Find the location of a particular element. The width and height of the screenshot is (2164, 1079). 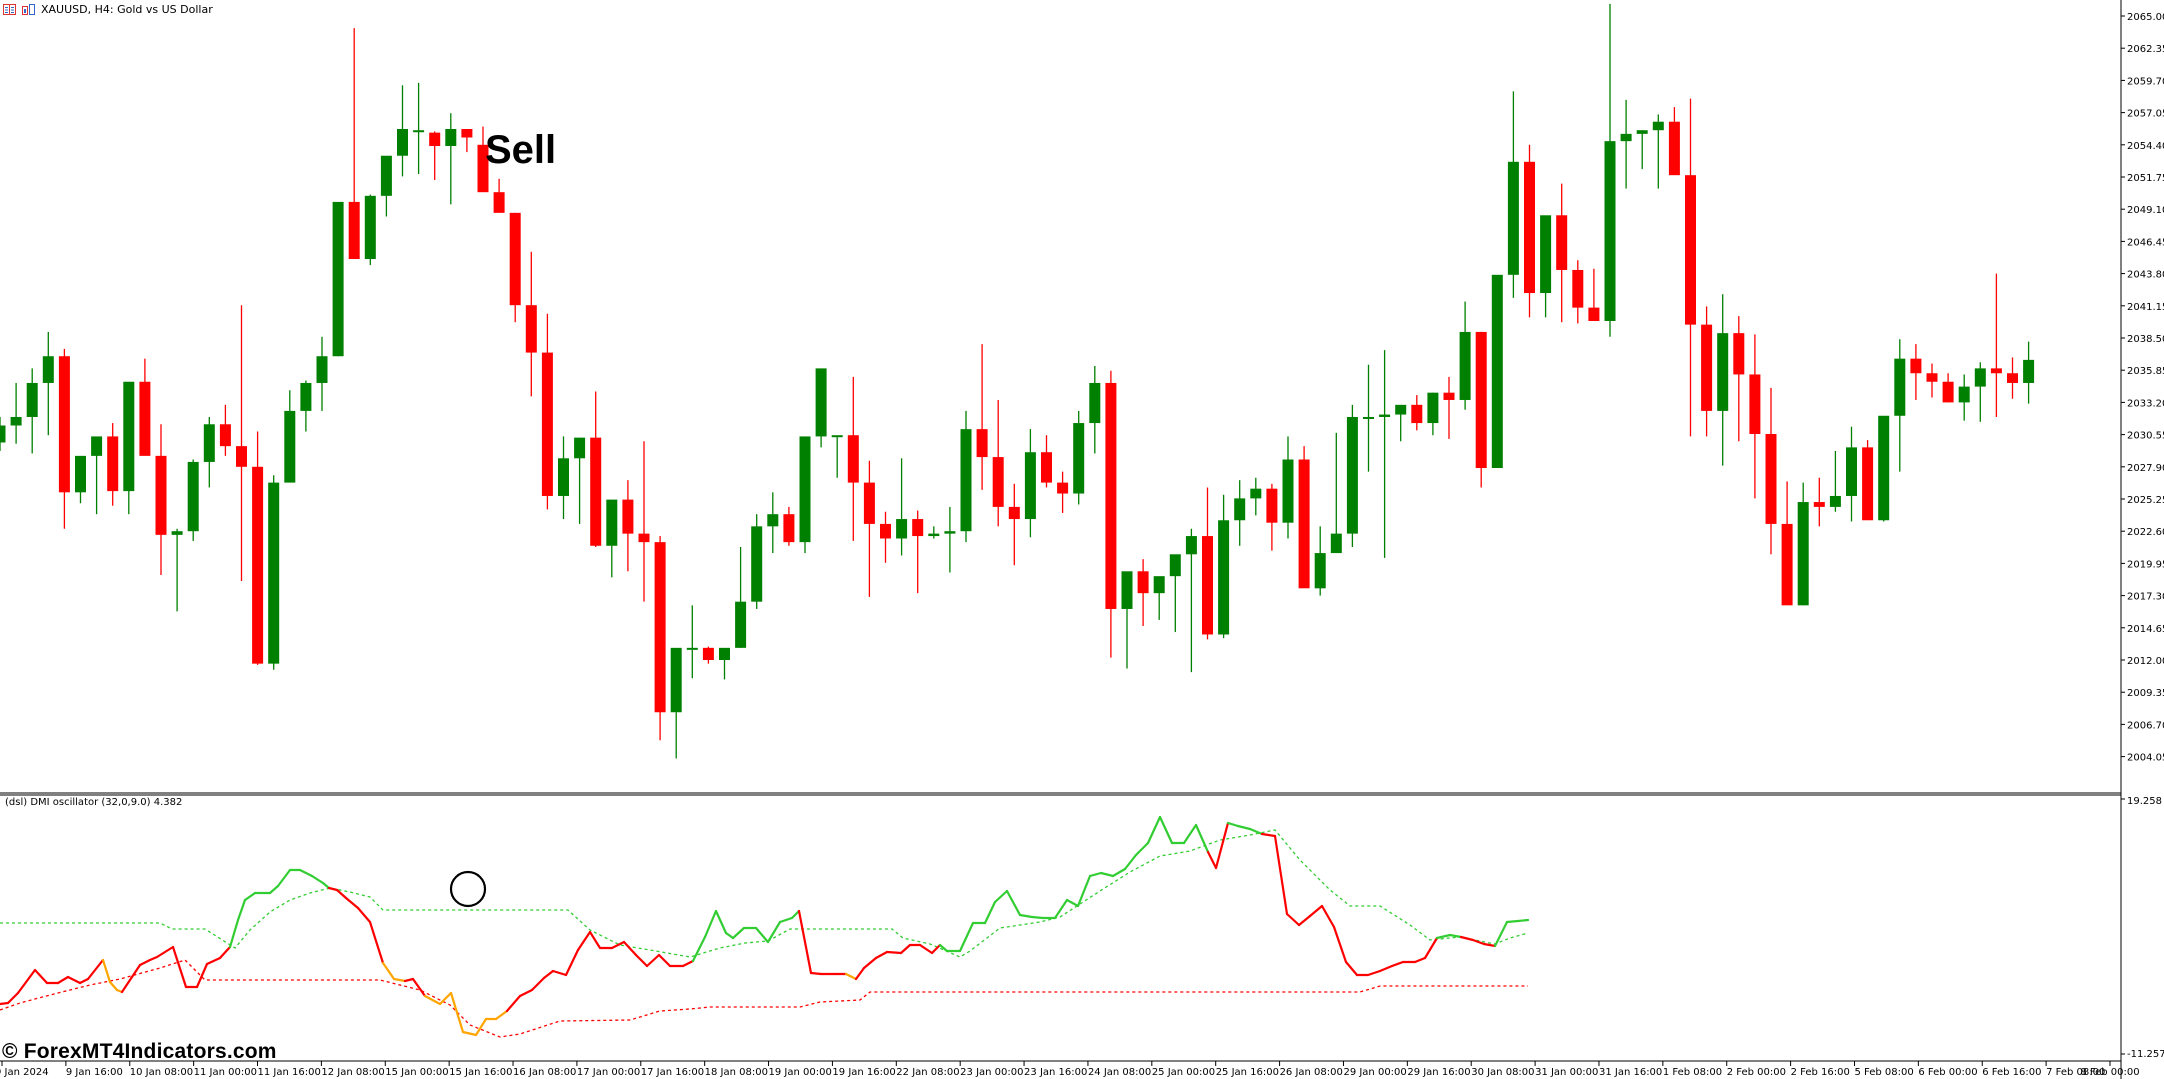

price-tick-label: 2004.05 is located at coordinates (2145, 758).